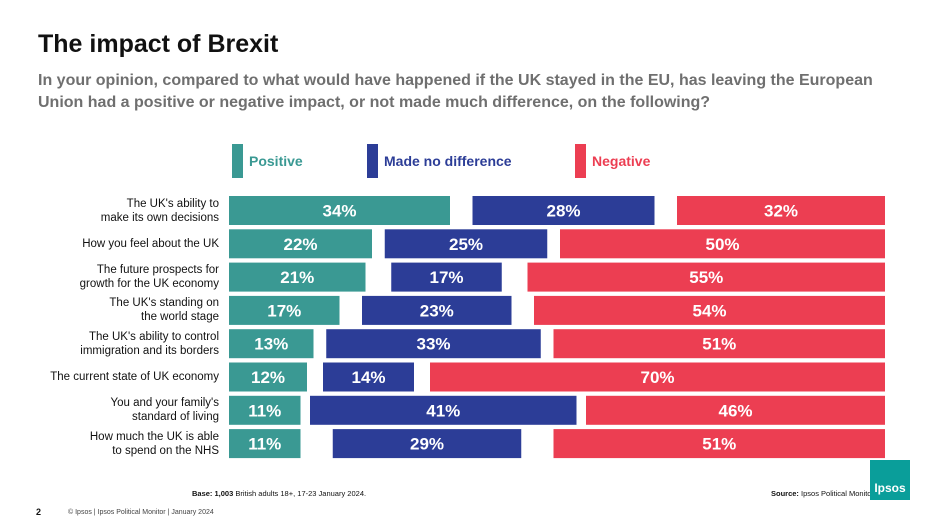  I want to click on data-label-no-difference: 41%, so click(443, 410).